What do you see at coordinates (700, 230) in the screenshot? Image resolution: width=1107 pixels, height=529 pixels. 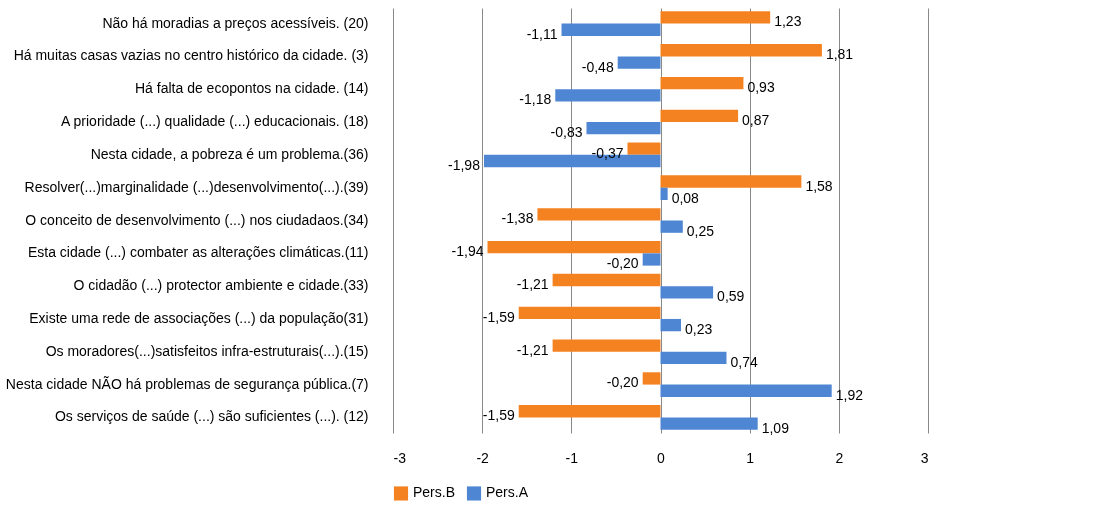 I see `data-label: 0,25` at bounding box center [700, 230].